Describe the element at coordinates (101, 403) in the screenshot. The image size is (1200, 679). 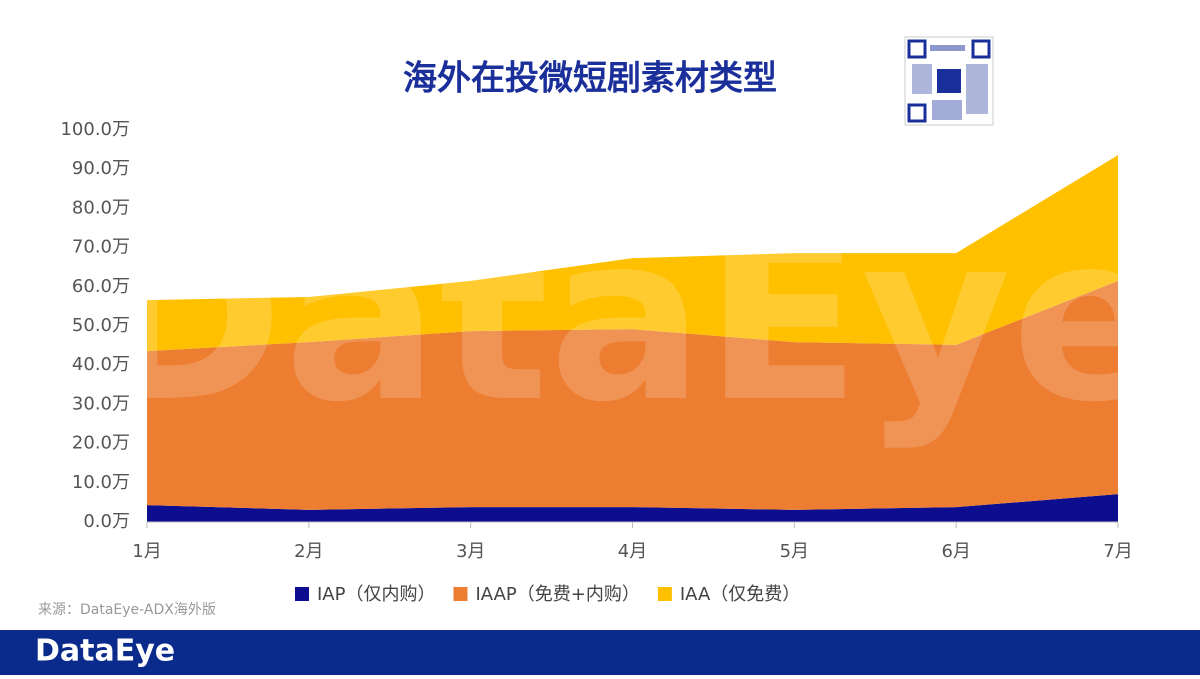
I see `y-tick-label: 30.0万` at that location.